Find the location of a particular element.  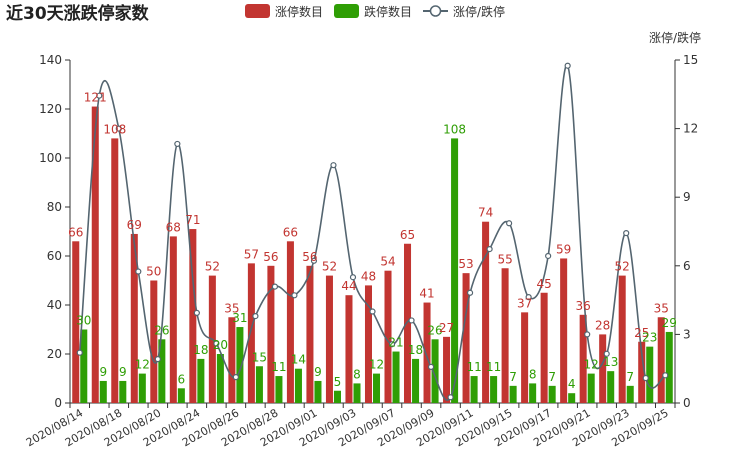

chart-title: 近30天涨跌停家数 is located at coordinates (78, 13).